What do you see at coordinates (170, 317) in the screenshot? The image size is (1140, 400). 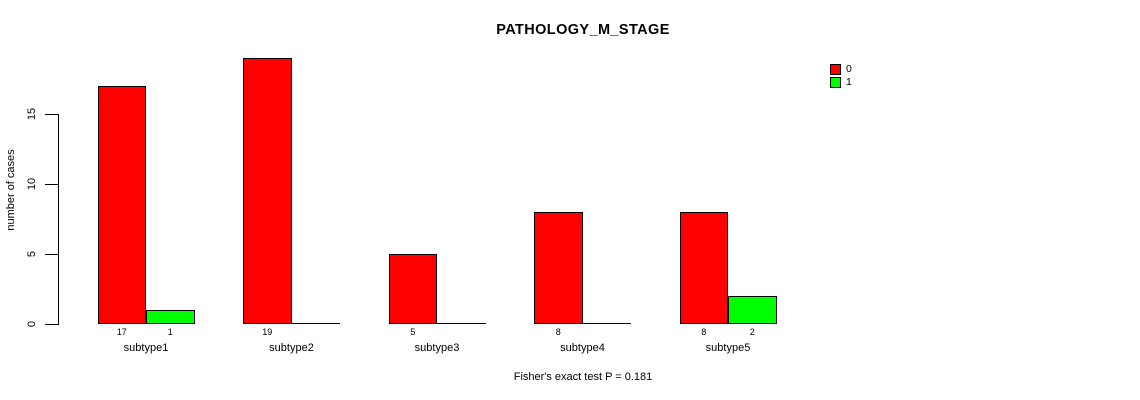 I see `bar-1-subtype1` at bounding box center [170, 317].